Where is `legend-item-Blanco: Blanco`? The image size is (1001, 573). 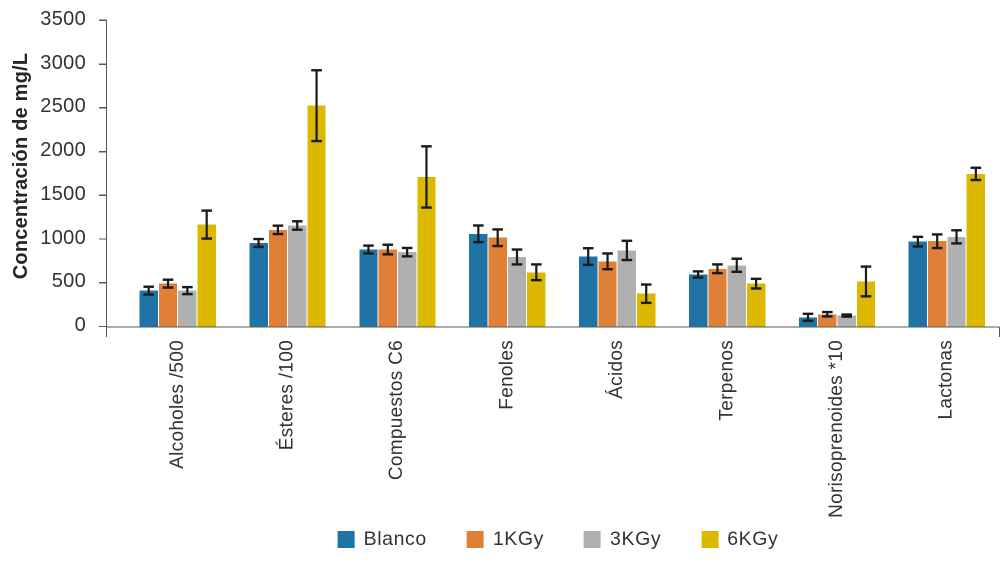
legend-item-Blanco: Blanco is located at coordinates (382, 539).